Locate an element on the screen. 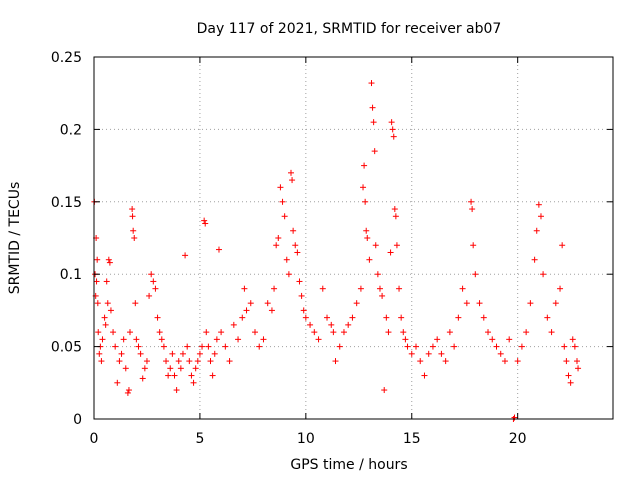 Image resolution: width=640 pixels, height=480 pixels. x-tick-label: 15 is located at coordinates (412, 439).